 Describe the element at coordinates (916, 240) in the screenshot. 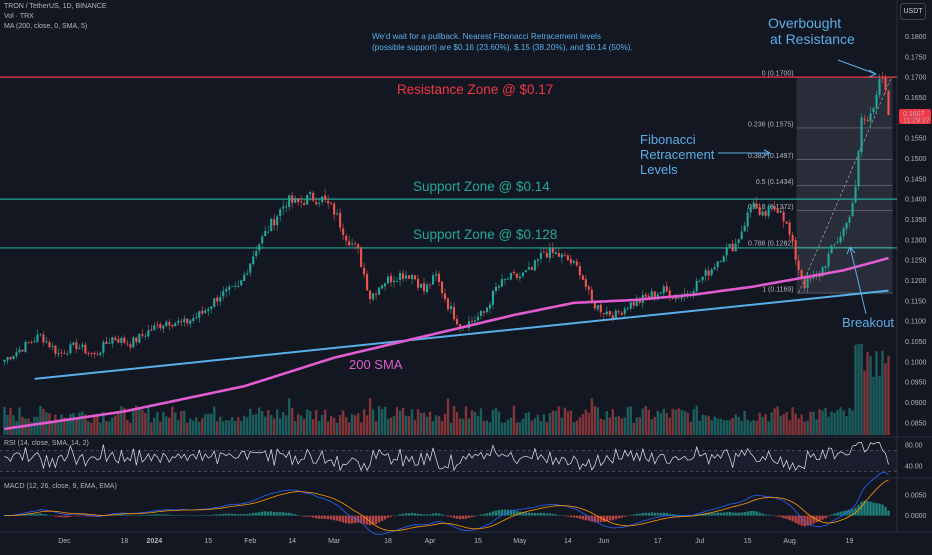

I see `price-tick-label: 0.1300` at that location.